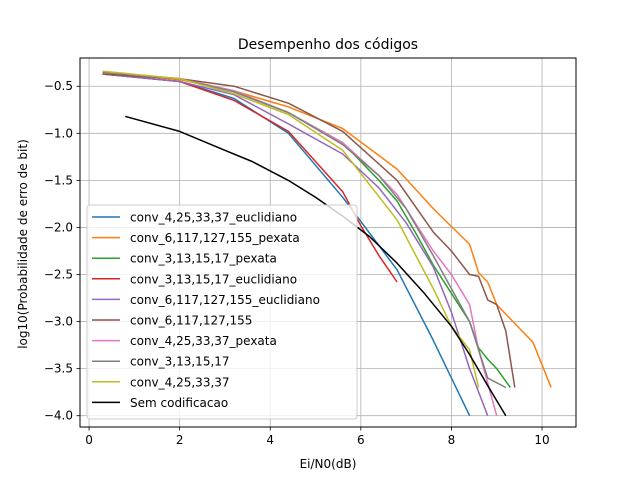 This screenshot has height=480, width=640. I want to click on legend-label: conv_3,13,15,17_pexata, so click(203, 259).